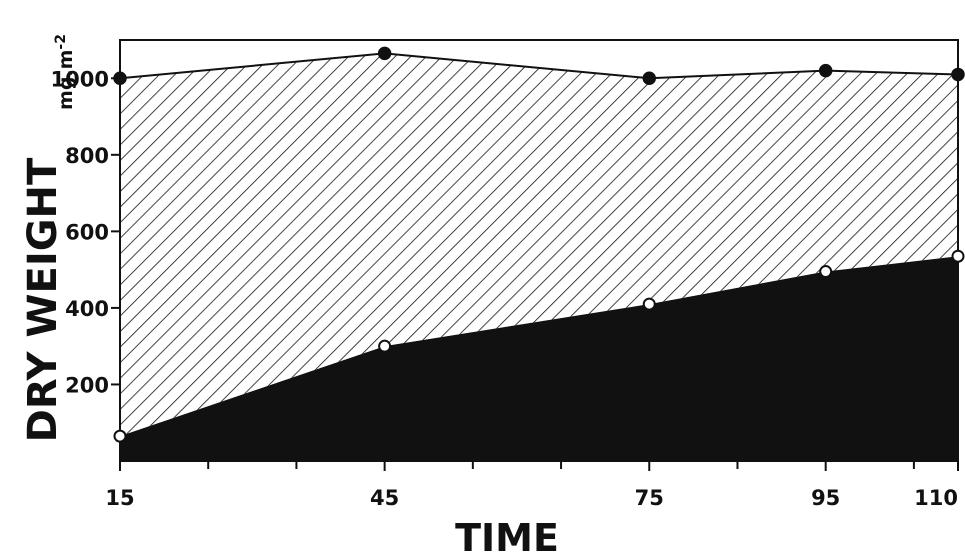 This screenshot has height=556, width=965. What do you see at coordinates (649, 498) in the screenshot?
I see `x-tick-label: 75` at bounding box center [649, 498].